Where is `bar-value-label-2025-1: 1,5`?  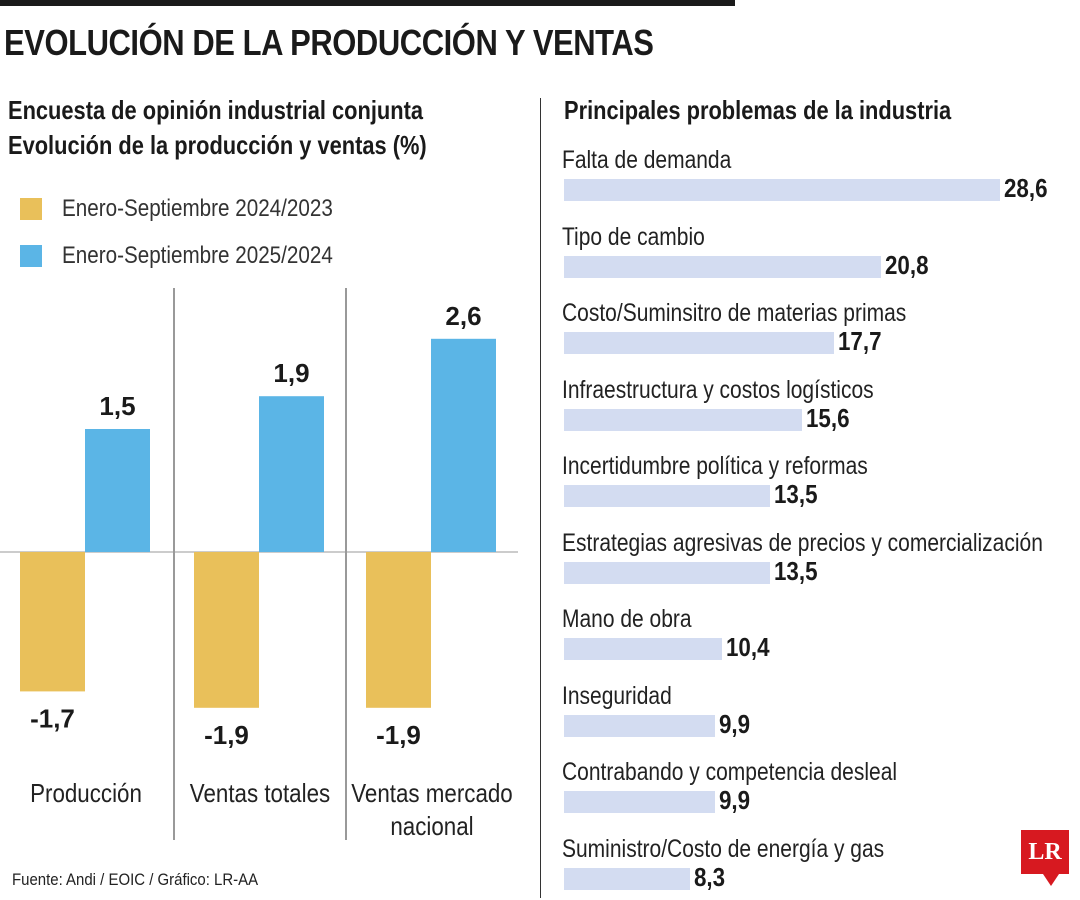
bar-value-label-2025-1: 1,5 is located at coordinates (117, 406).